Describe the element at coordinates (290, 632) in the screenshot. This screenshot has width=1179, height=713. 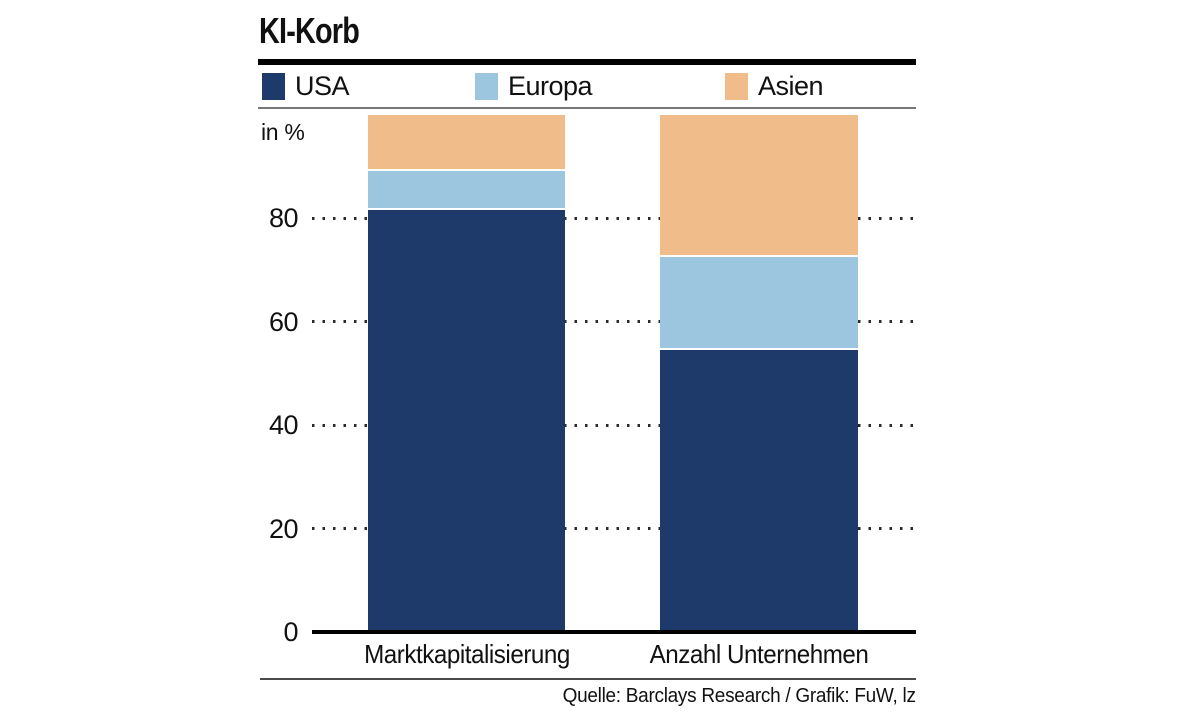
I see `y-tick-label-0: 0` at that location.